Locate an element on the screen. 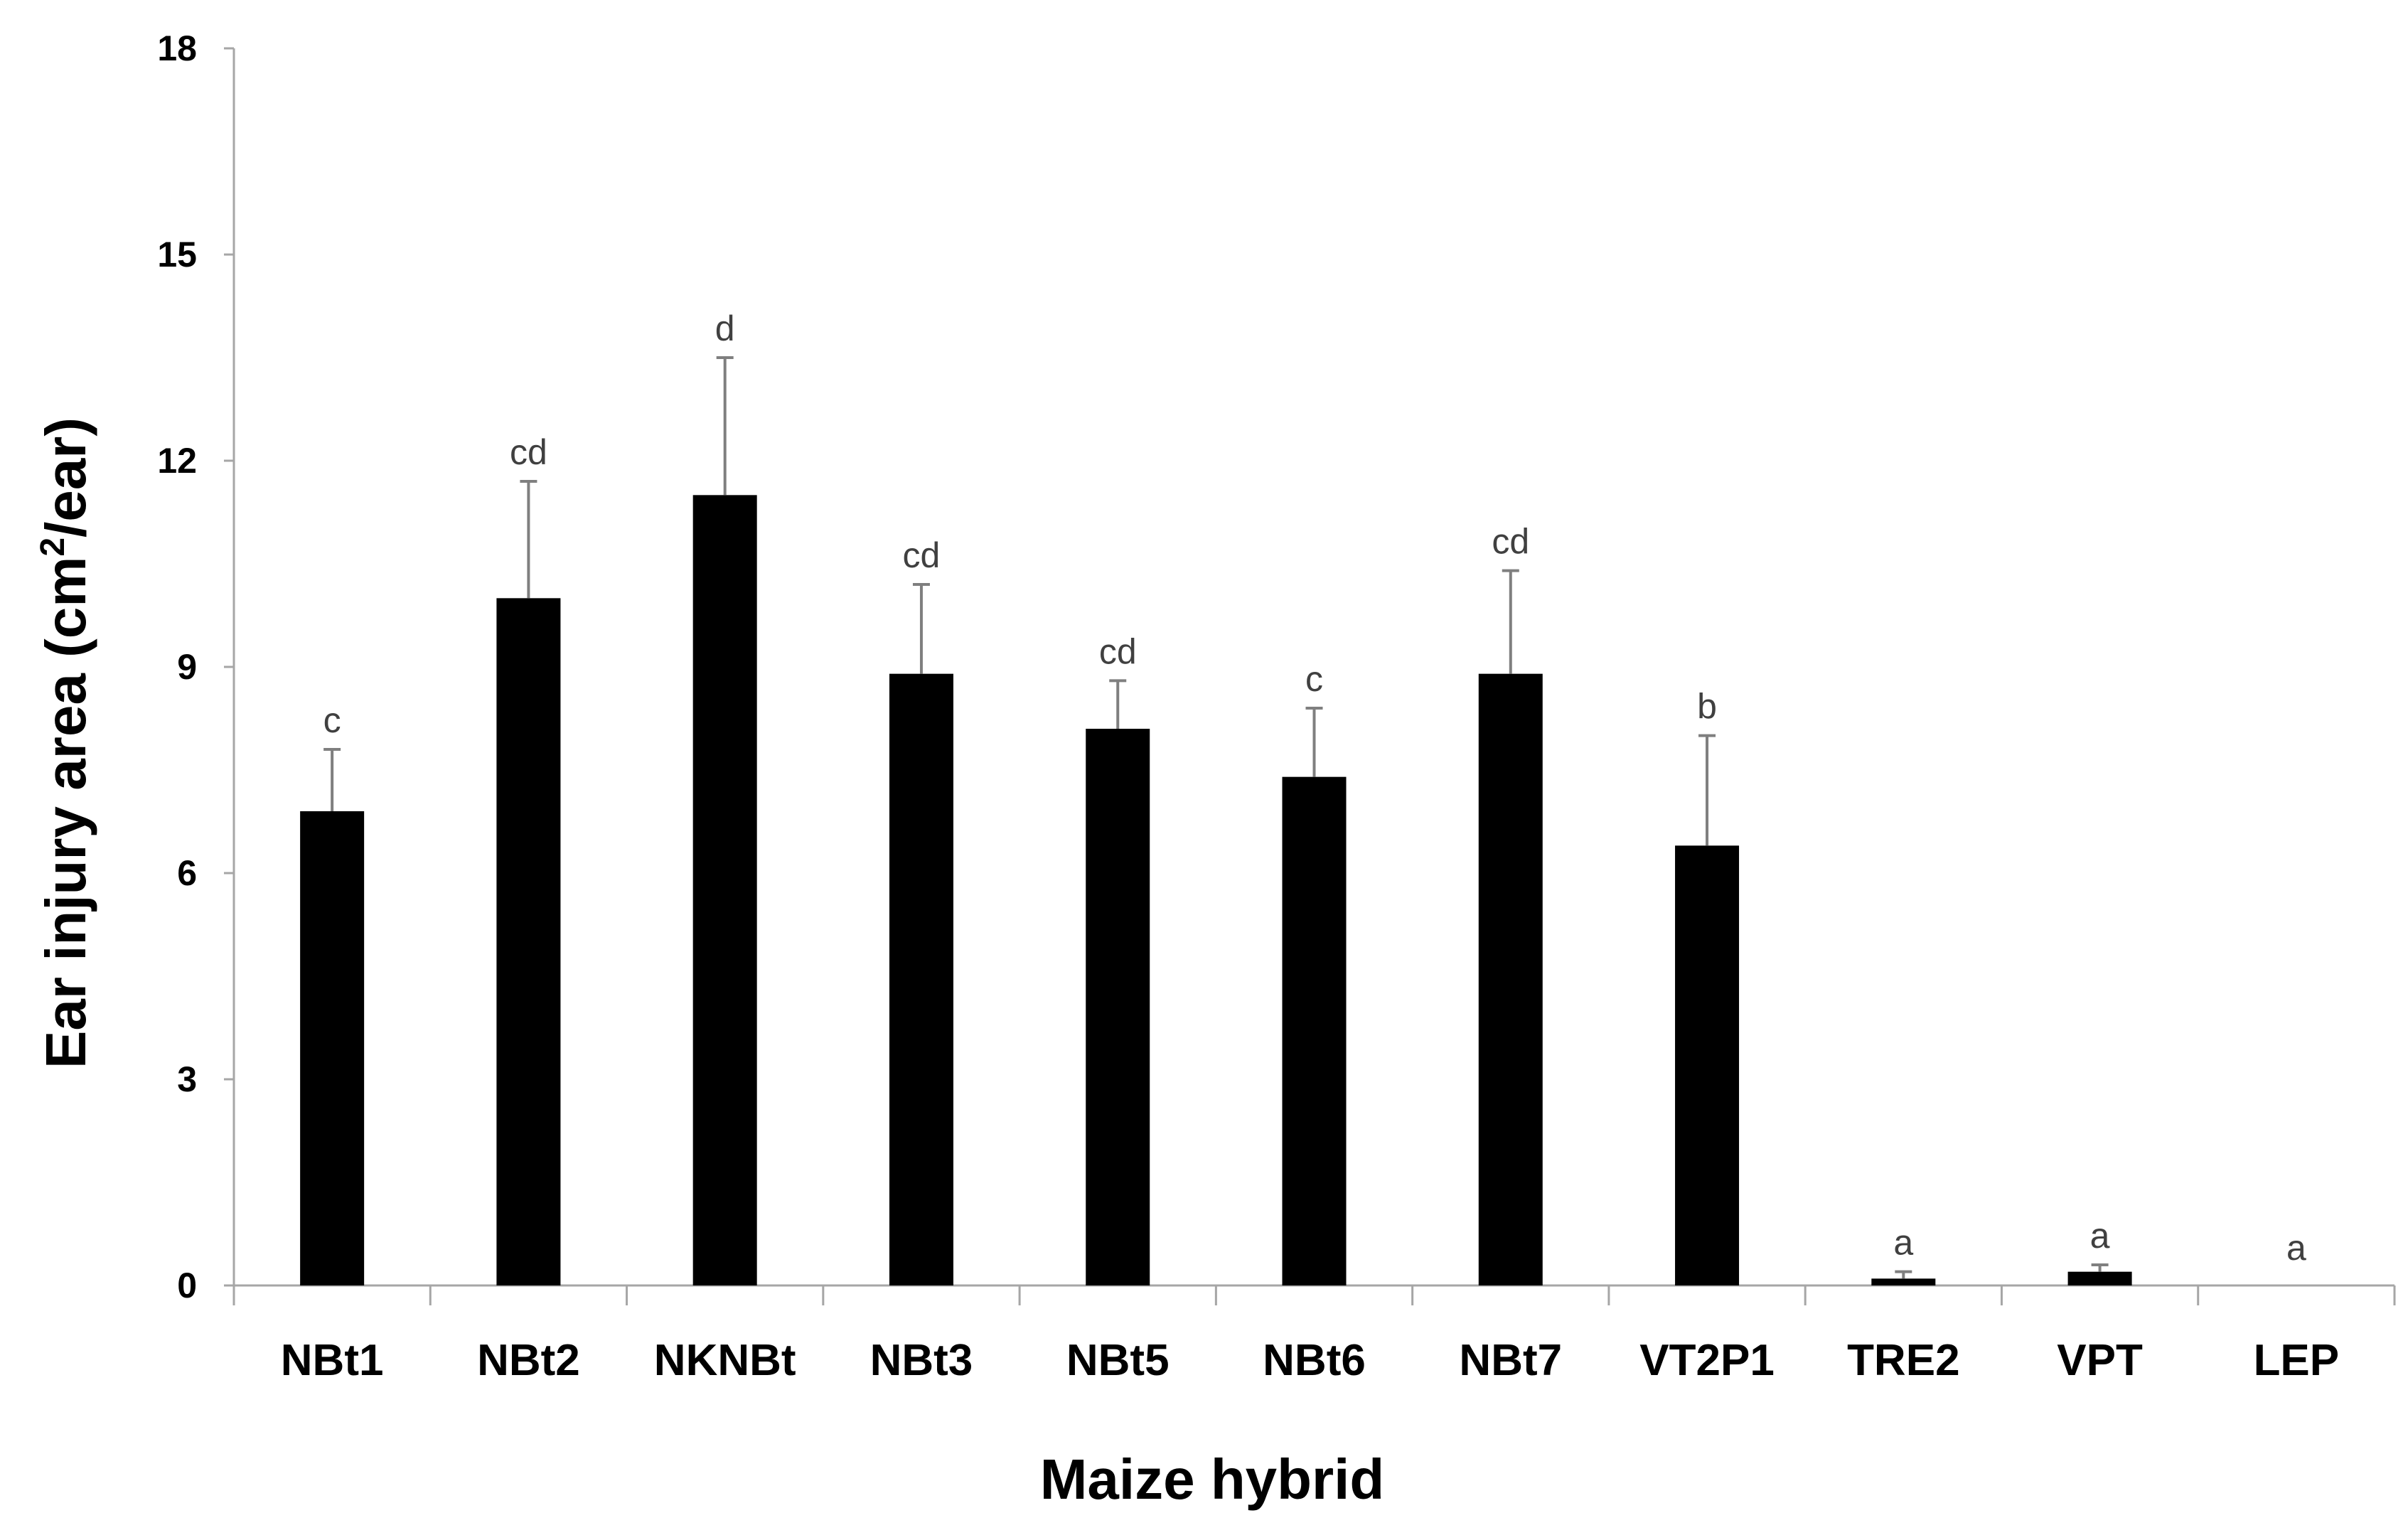 This screenshot has height=1540, width=2408. y-tick-label: 3 is located at coordinates (187, 1079).